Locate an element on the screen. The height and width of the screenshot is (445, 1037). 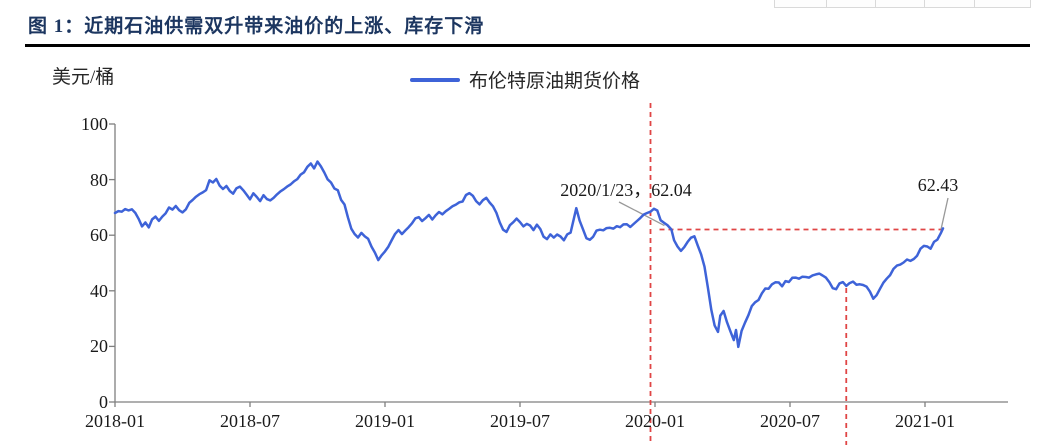
y-tick-label: 60 is located at coordinates (99, 235).